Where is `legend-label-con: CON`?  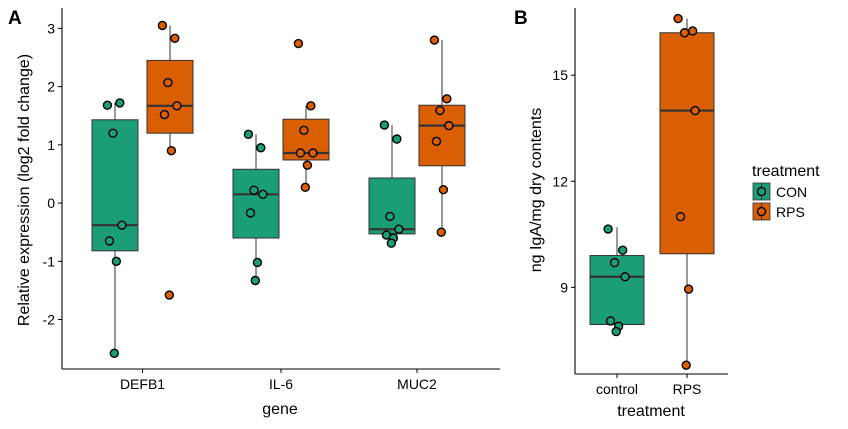 legend-label-con: CON is located at coordinates (791, 192).